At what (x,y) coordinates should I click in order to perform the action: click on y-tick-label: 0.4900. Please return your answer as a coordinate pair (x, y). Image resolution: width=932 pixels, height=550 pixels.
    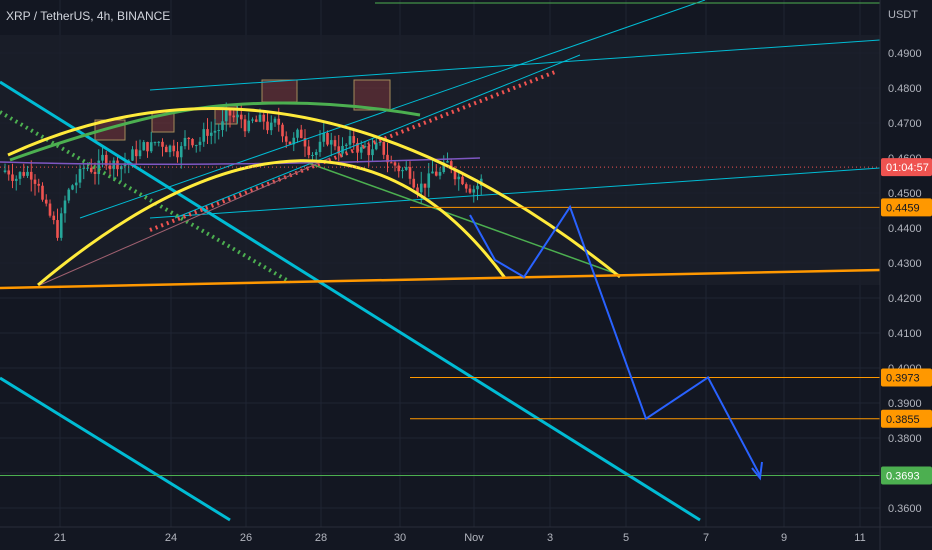
    Looking at the image, I should click on (905, 54).